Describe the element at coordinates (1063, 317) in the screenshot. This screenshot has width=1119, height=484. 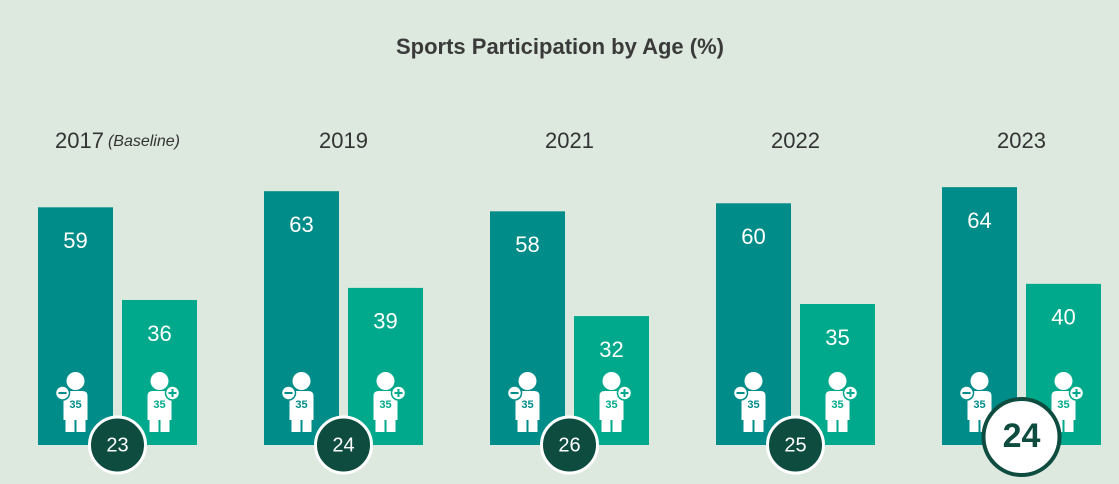
I see `value-label: 40` at that location.